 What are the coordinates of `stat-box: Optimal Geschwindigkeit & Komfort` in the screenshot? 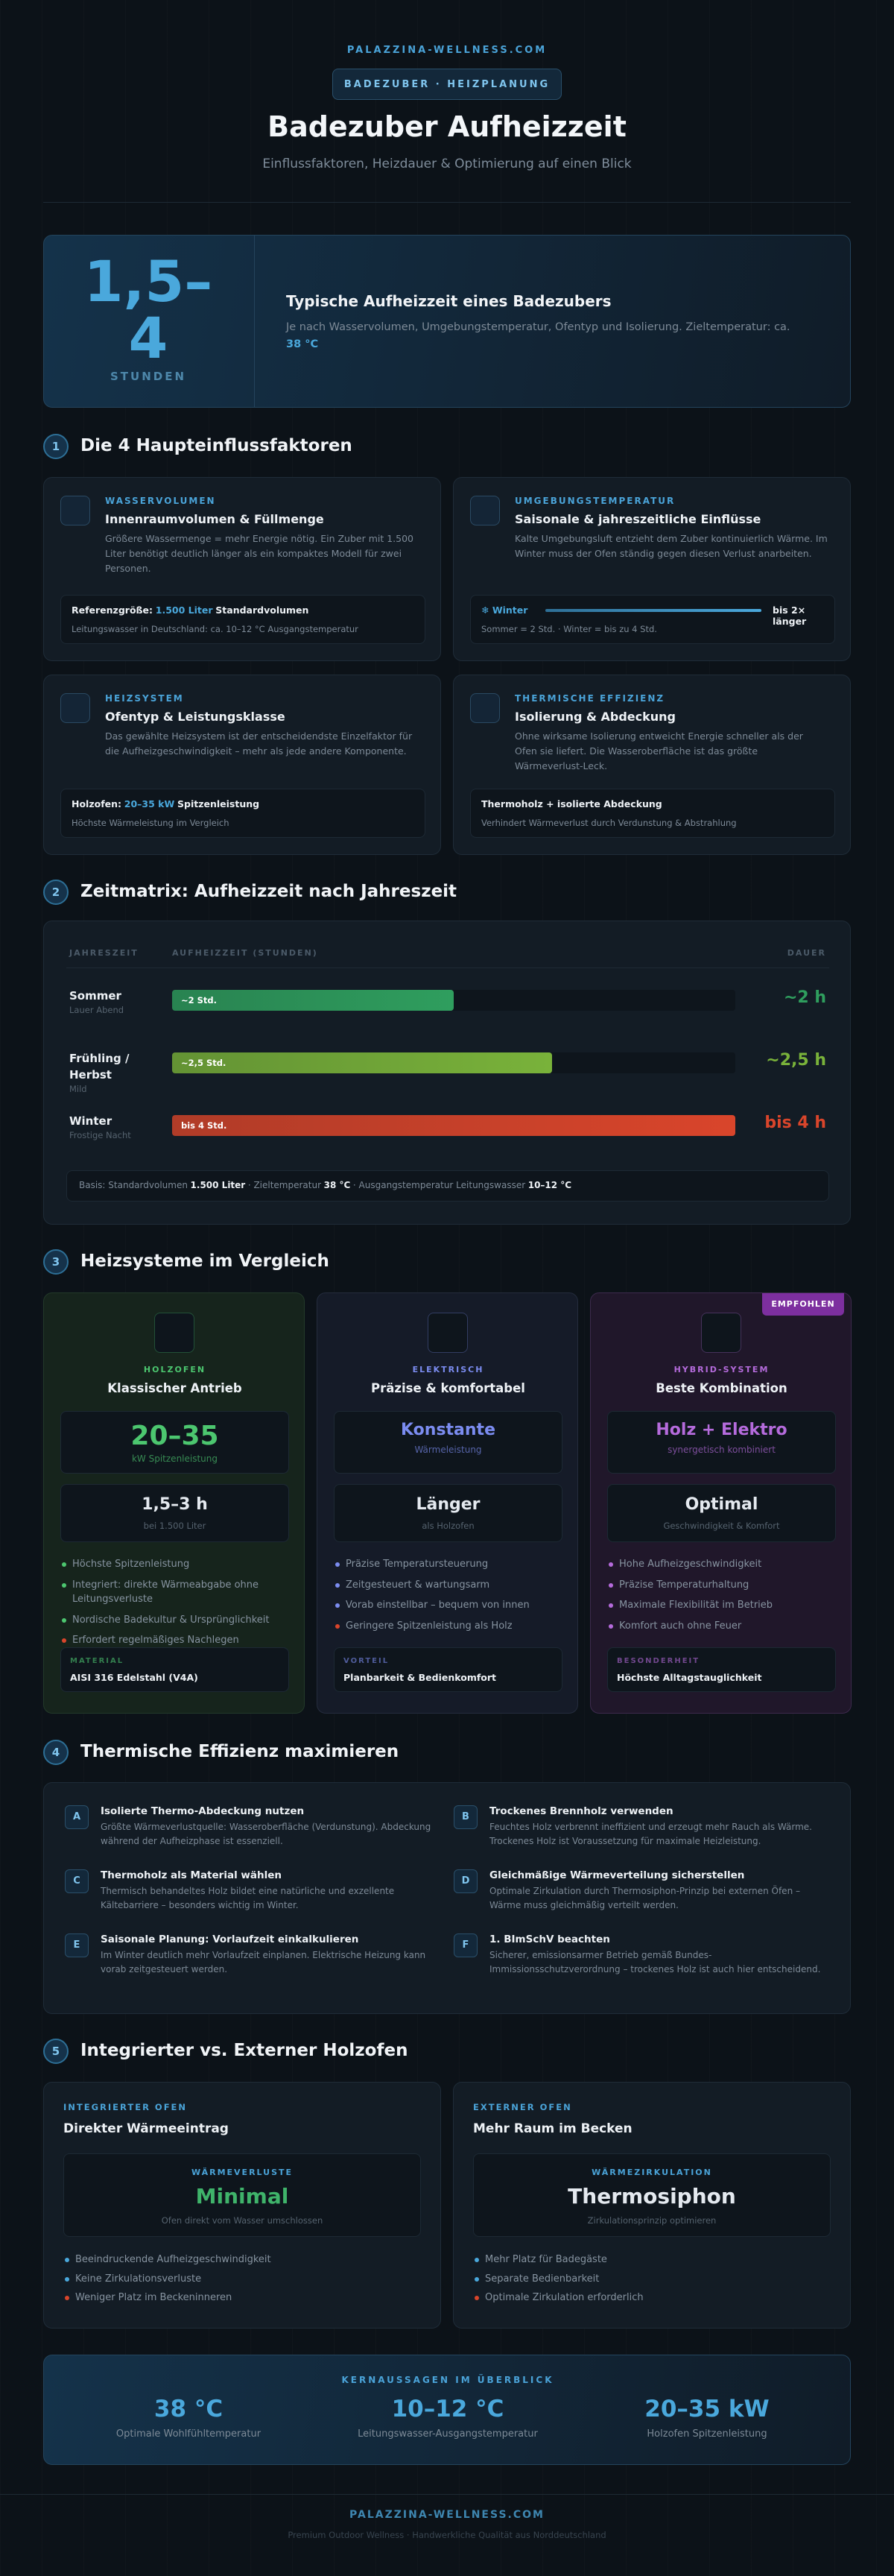 It's located at (721, 1513).